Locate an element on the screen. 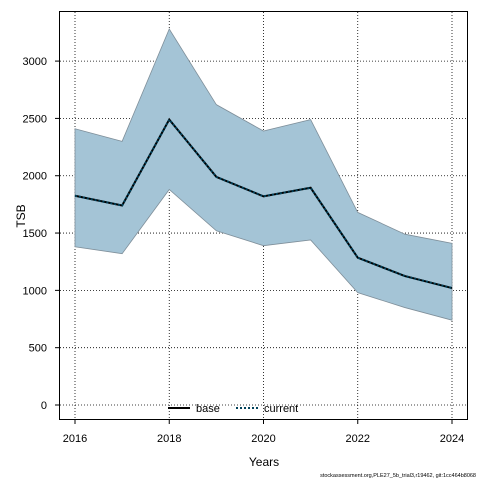 Image resolution: width=480 pixels, height=480 pixels. legend-label-base: base is located at coordinates (208, 409).